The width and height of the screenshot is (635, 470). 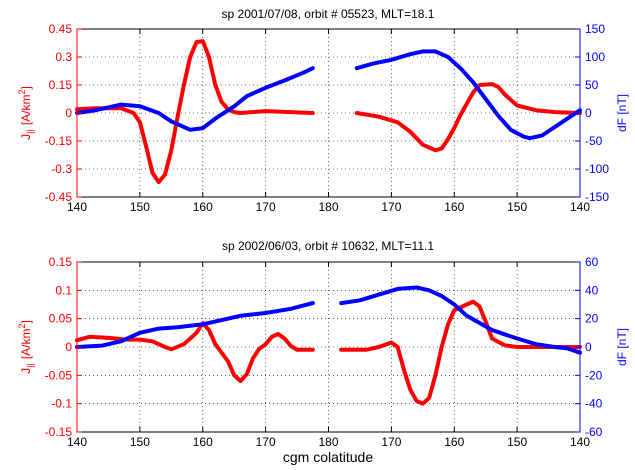 What do you see at coordinates (594, 404) in the screenshot?
I see `right-y-tick-label: -40` at bounding box center [594, 404].